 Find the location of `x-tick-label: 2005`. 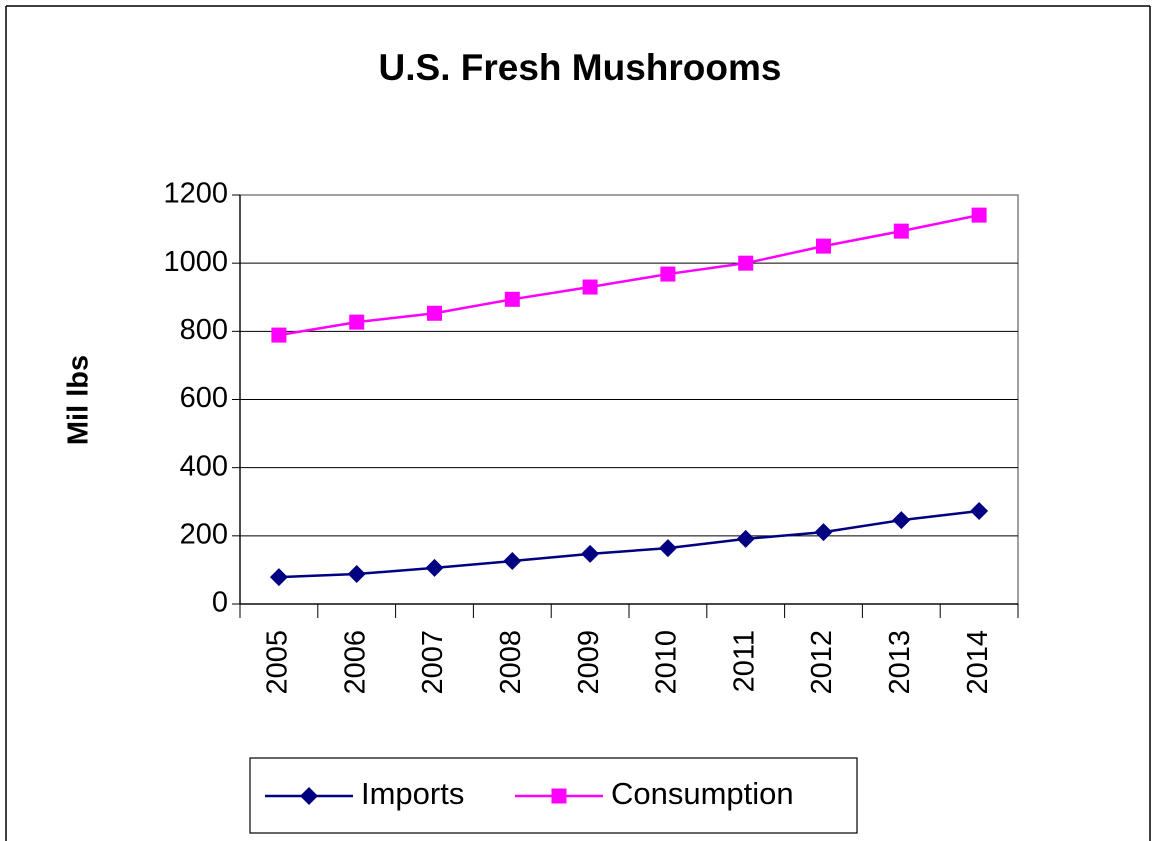

x-tick-label: 2005 is located at coordinates (278, 662).